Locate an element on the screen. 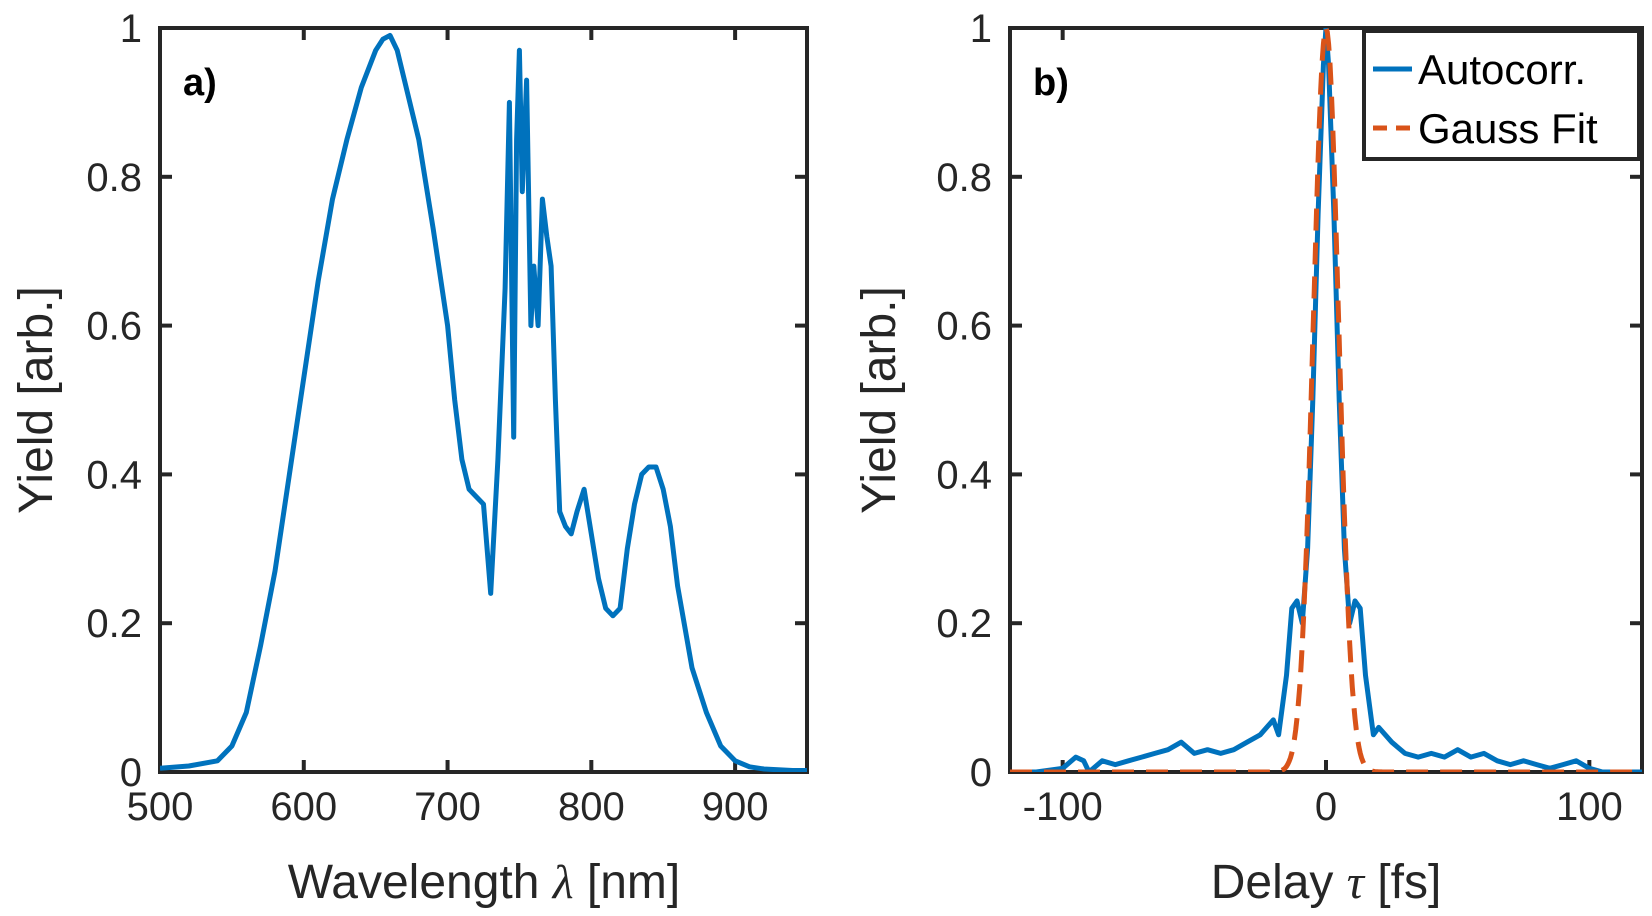 The height and width of the screenshot is (916, 1652). panel-b-xtick-label: 100 is located at coordinates (1589, 807).